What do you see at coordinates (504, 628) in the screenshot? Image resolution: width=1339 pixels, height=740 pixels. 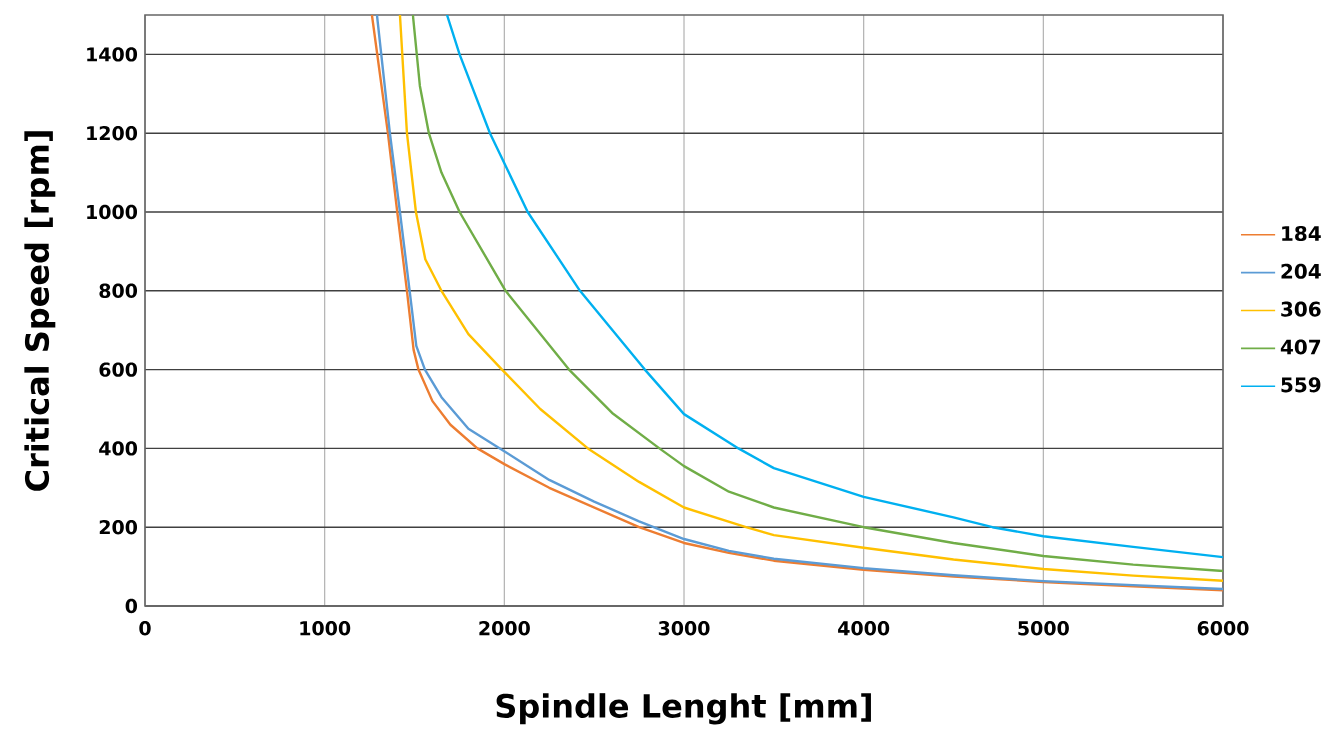 I see `x-tick-label: 2000` at bounding box center [504, 628].